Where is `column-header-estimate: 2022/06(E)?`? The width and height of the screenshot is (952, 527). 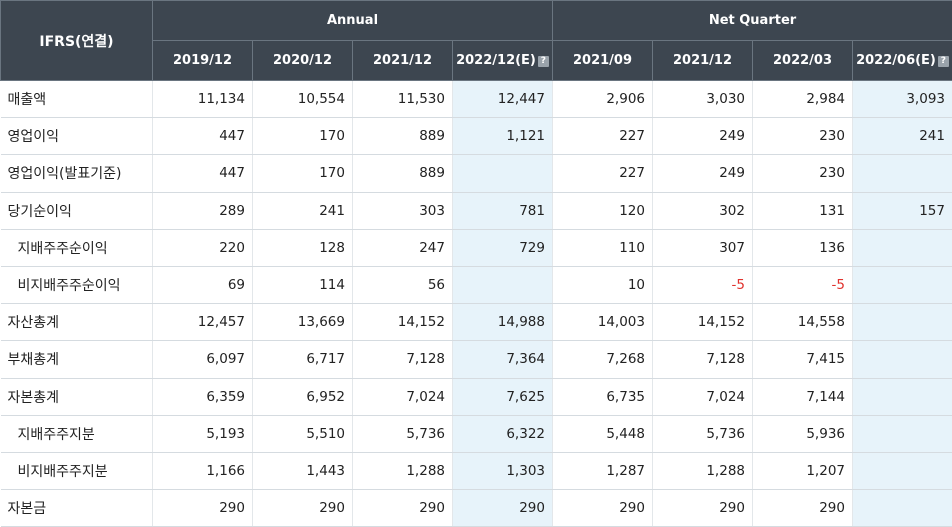 column-header-estimate: 2022/06(E)? is located at coordinates (902, 61).